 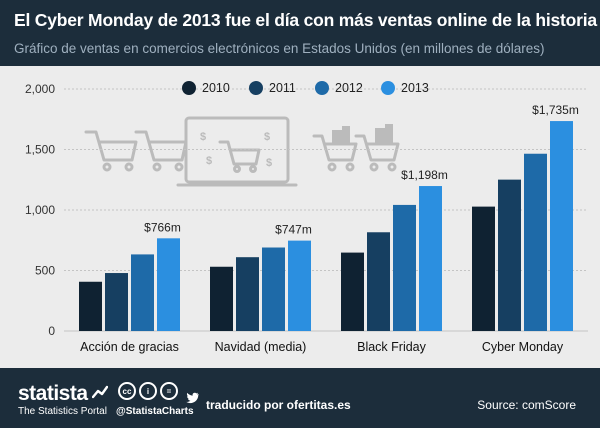 What do you see at coordinates (53, 393) in the screenshot?
I see `statista-logo: statista` at bounding box center [53, 393].